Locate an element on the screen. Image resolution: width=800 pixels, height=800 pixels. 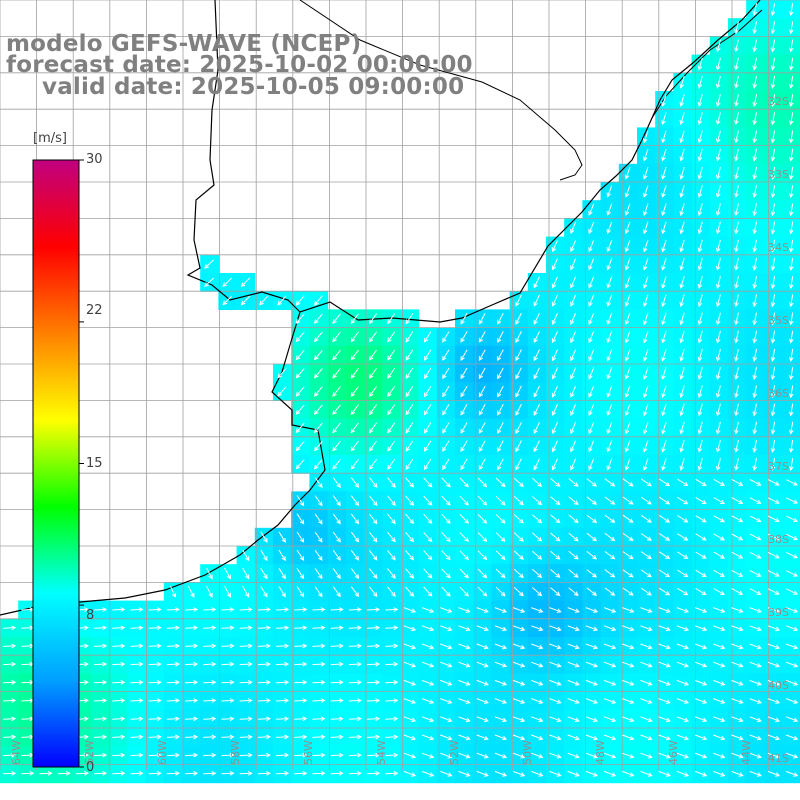
title-forecast-date: forecast date: 2025-10-02 00:00:00 is located at coordinates (239, 65).